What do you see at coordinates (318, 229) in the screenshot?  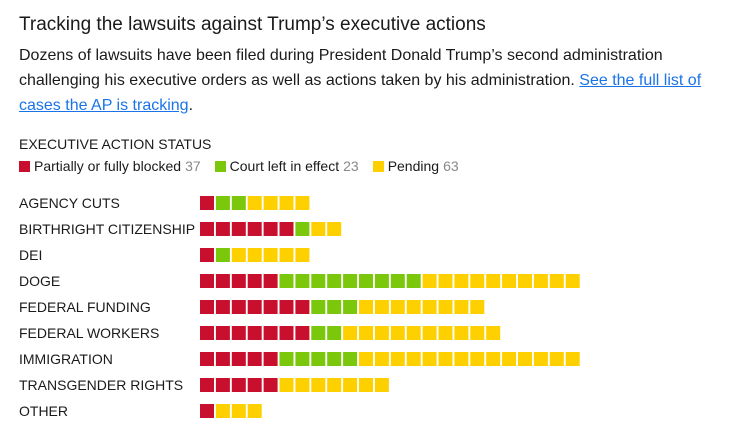 I see `unit-square-birthright-citizenship-pending` at bounding box center [318, 229].